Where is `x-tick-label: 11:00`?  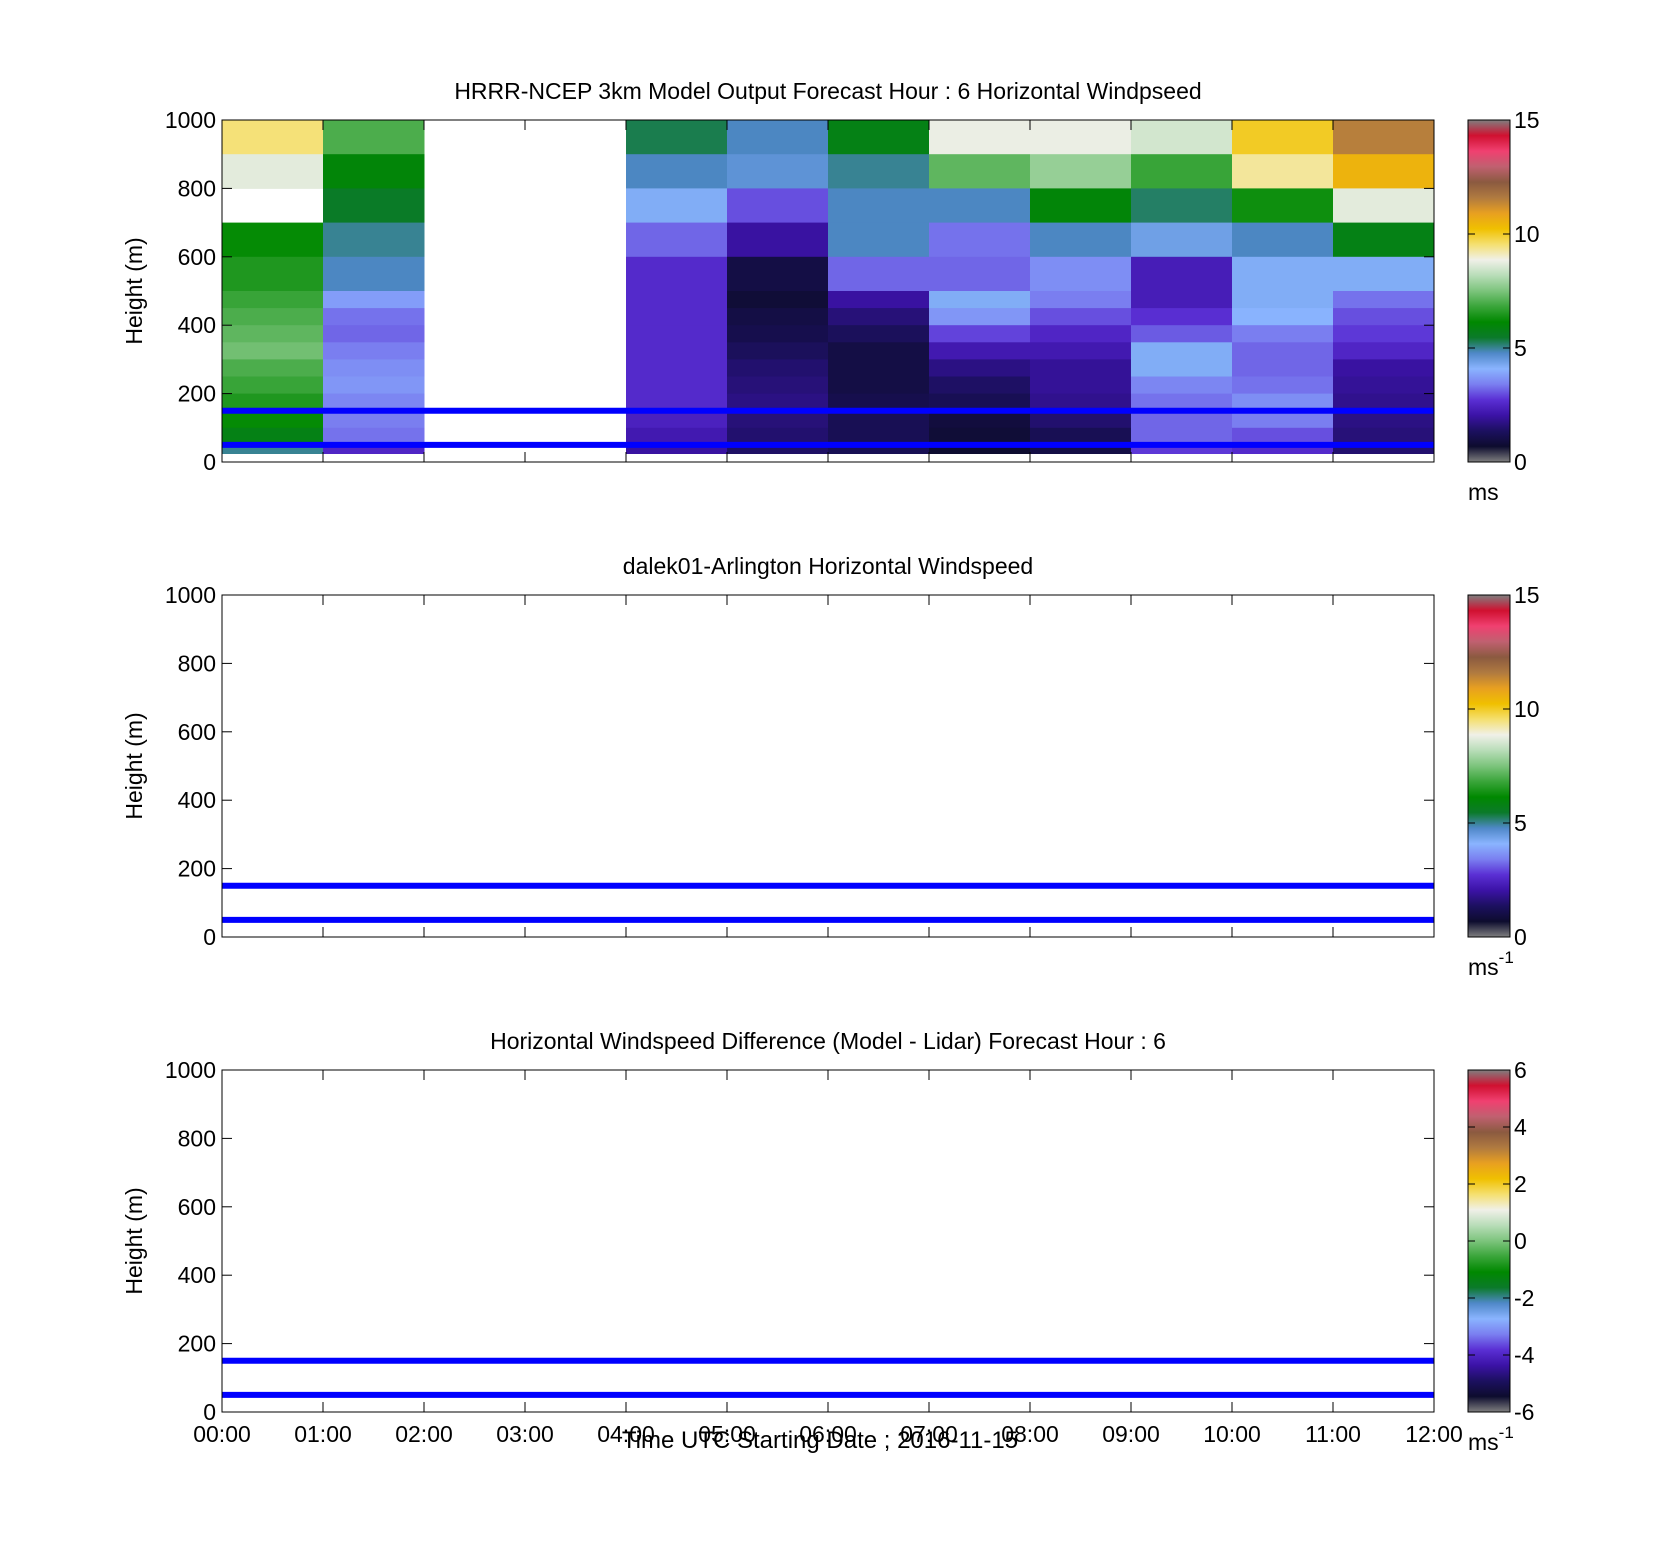
x-tick-label: 11:00 is located at coordinates (1333, 1434).